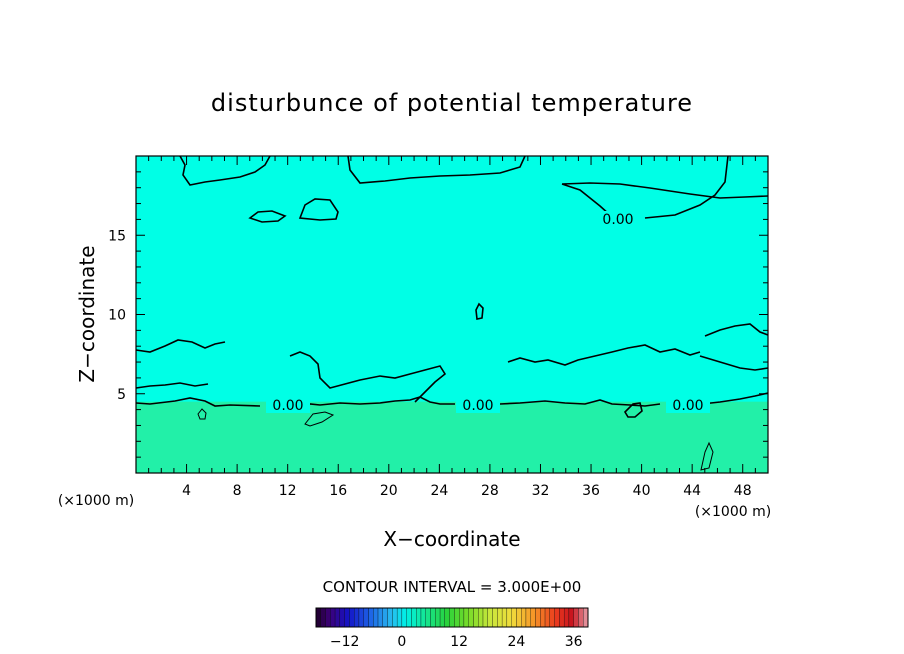 The width and height of the screenshot is (904, 654). I want to click on y-tick-label: 15, so click(117, 236).